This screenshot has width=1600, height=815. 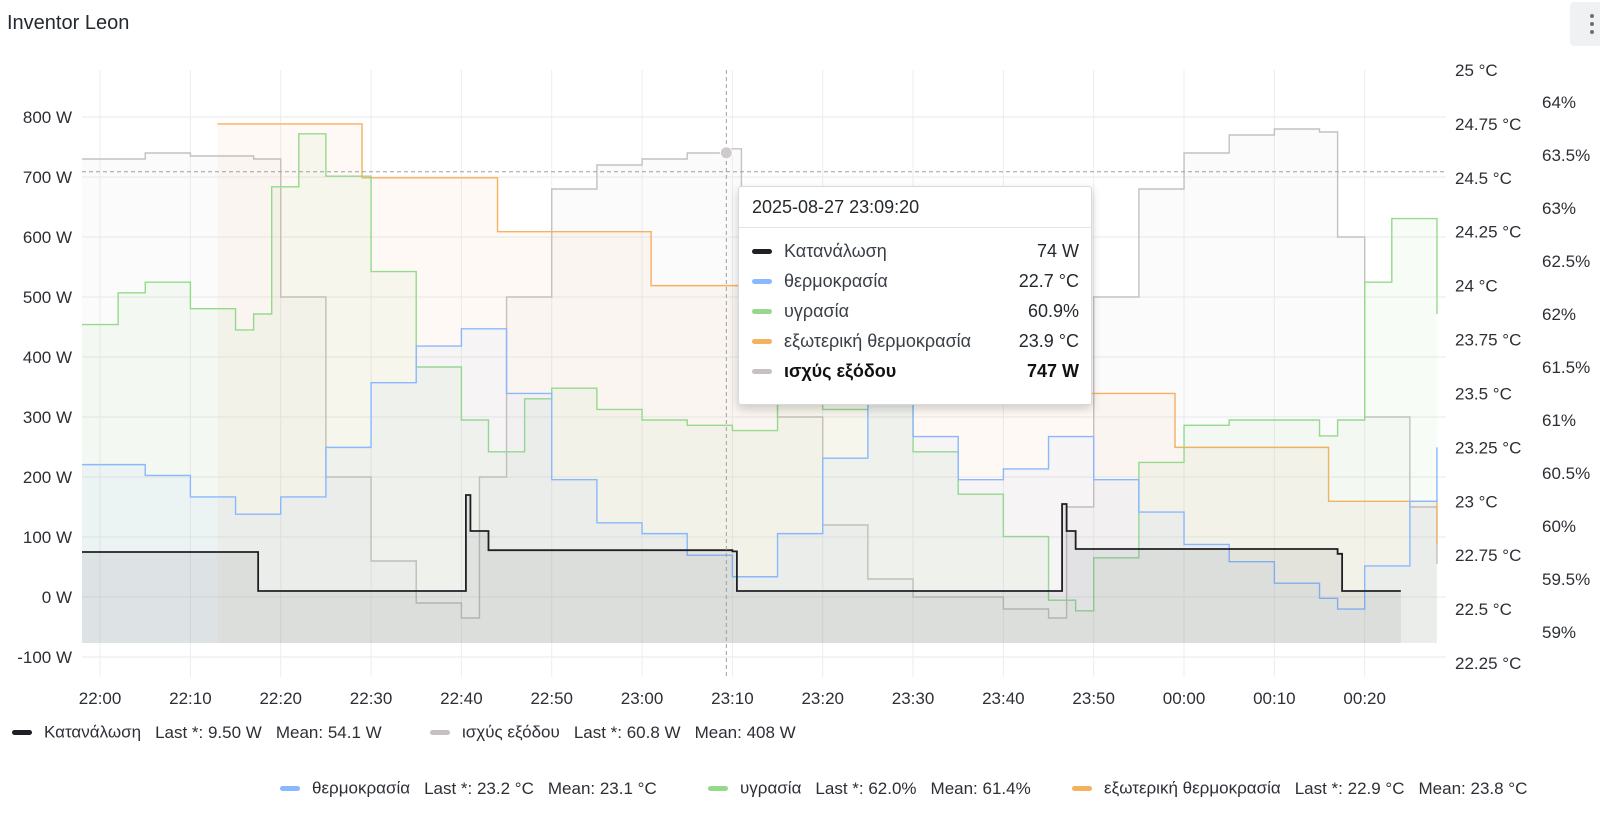 I want to click on y-right-pct-tick-label: 61.5%, so click(x=1566, y=367).